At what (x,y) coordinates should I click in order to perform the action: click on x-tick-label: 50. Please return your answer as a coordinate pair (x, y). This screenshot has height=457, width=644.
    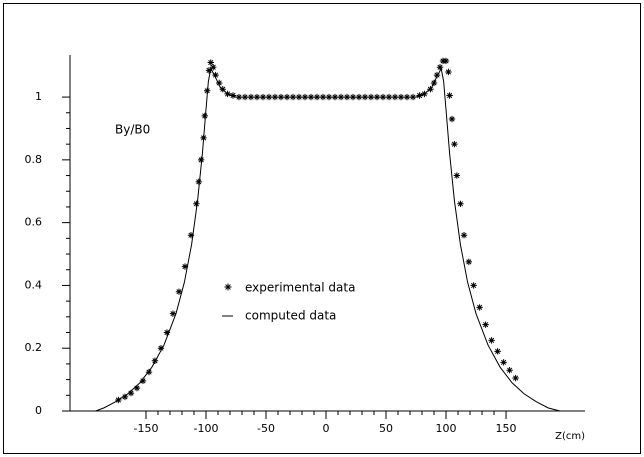
    Looking at the image, I should click on (386, 428).